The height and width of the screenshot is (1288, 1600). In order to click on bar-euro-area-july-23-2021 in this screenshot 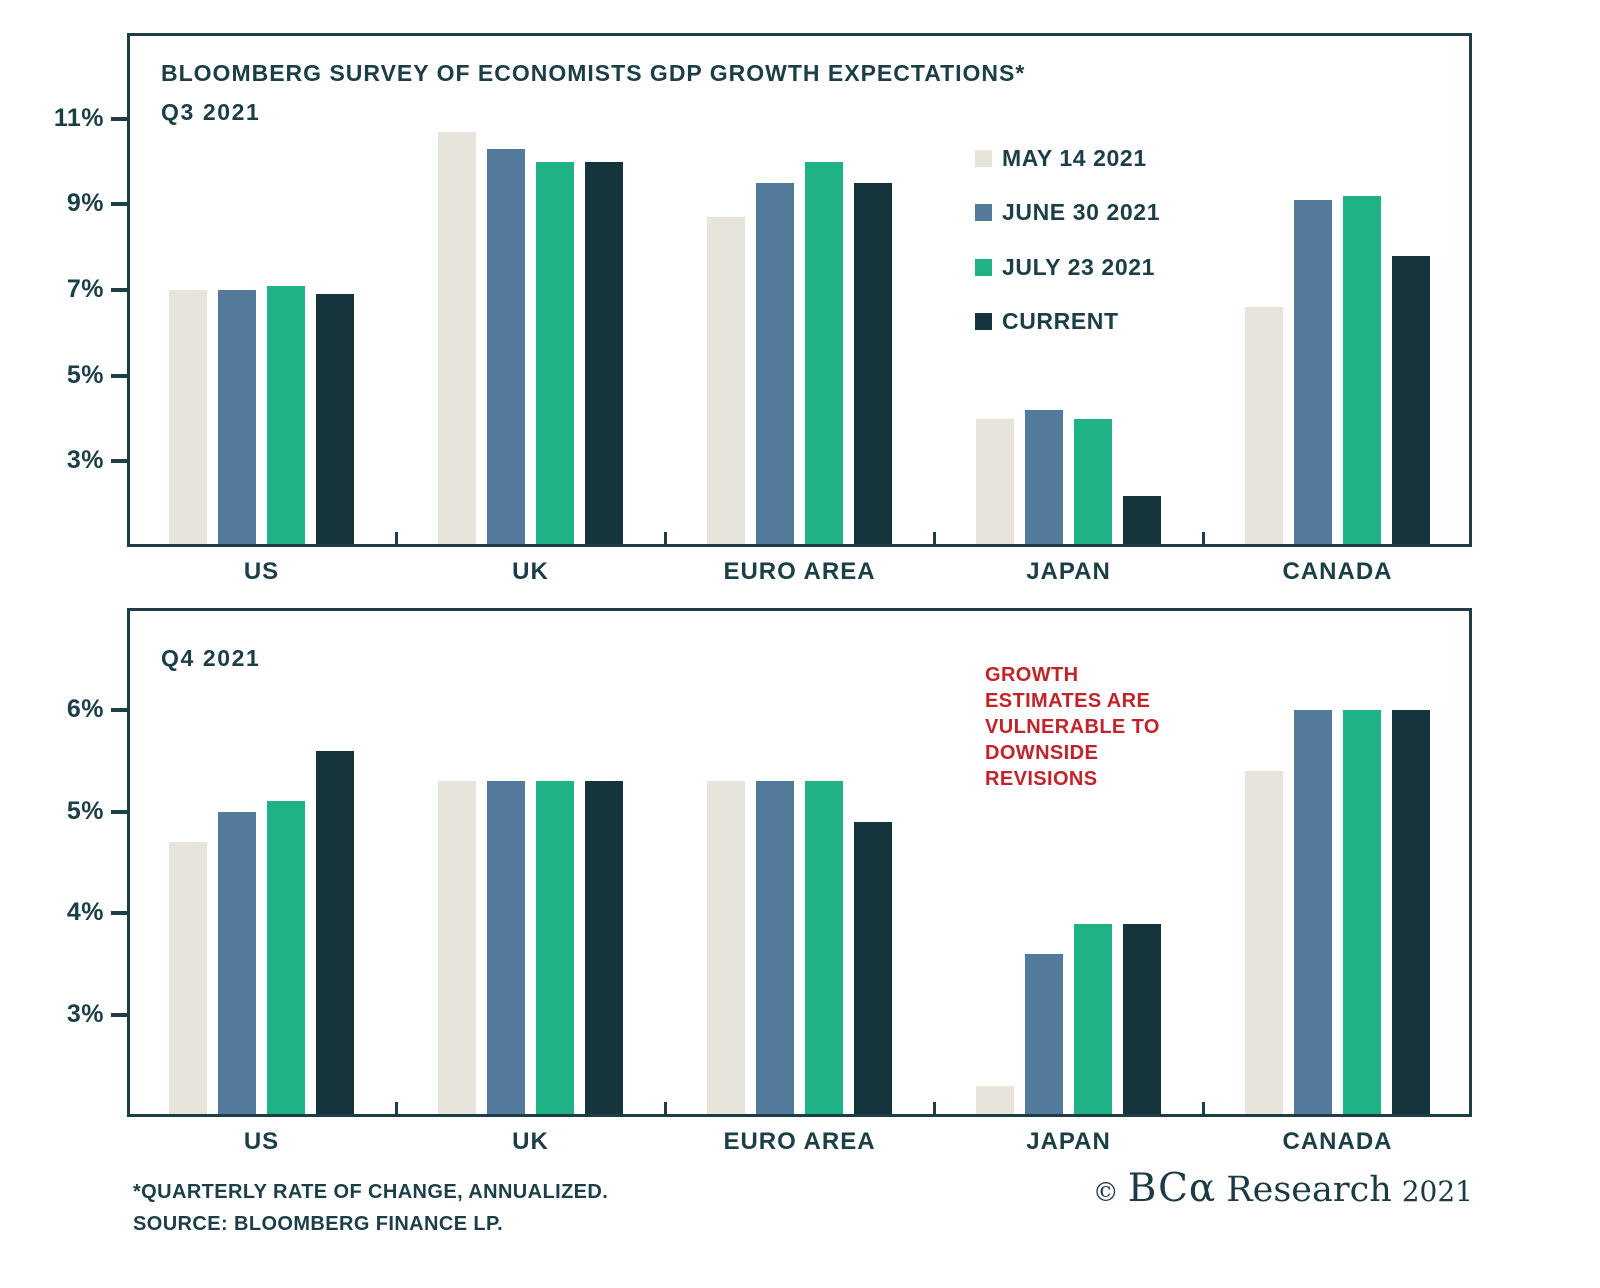, I will do `click(824, 947)`.